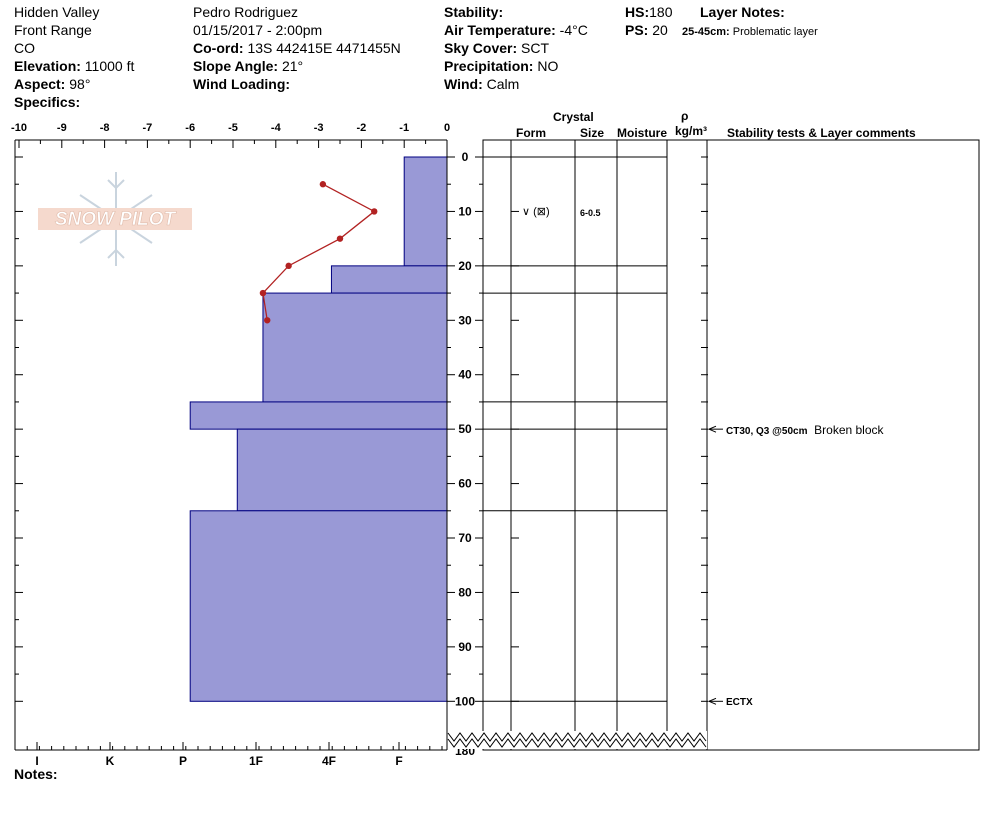 The height and width of the screenshot is (840, 994). What do you see at coordinates (573, 117) in the screenshot?
I see `crystal-header: Crystal` at bounding box center [573, 117].